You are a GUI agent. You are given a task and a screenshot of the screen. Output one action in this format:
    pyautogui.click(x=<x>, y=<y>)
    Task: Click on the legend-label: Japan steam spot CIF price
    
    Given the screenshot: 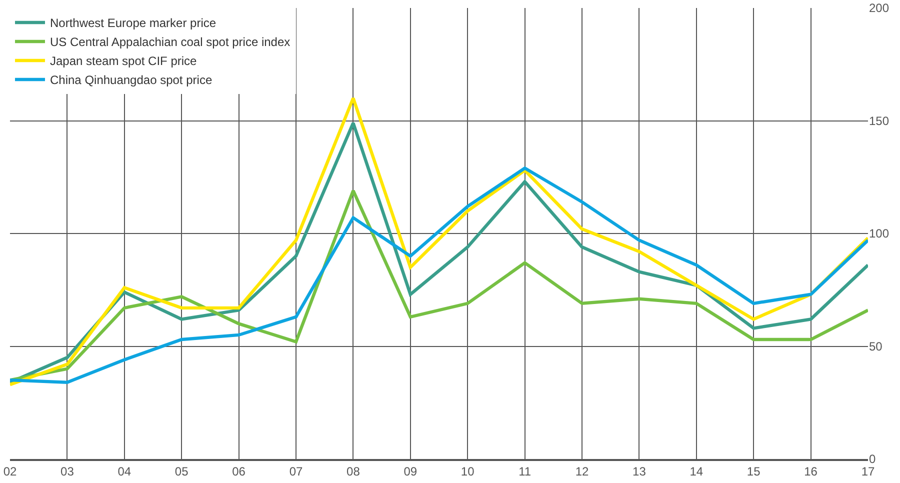 What is the action you would take?
    pyautogui.click(x=124, y=61)
    